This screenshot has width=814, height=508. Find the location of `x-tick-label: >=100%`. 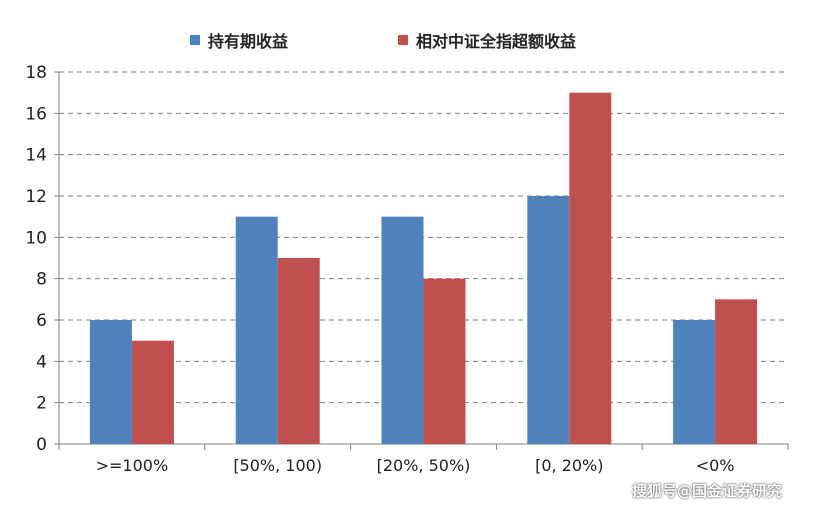

x-tick-label: >=100% is located at coordinates (132, 465).